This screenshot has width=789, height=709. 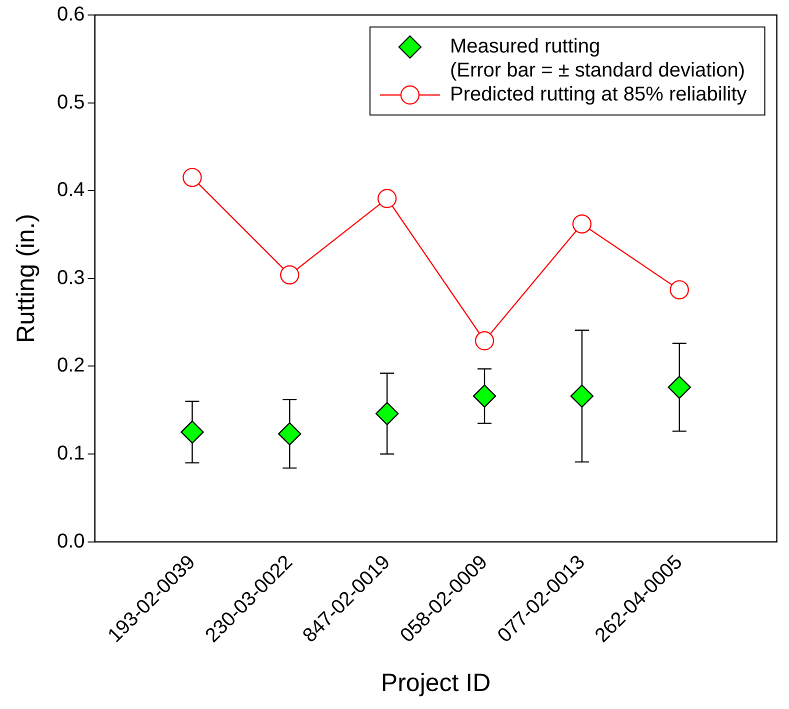 I want to click on legend-label: Measured rutting (Error bar = ± standard deviation), so click(x=597, y=59).